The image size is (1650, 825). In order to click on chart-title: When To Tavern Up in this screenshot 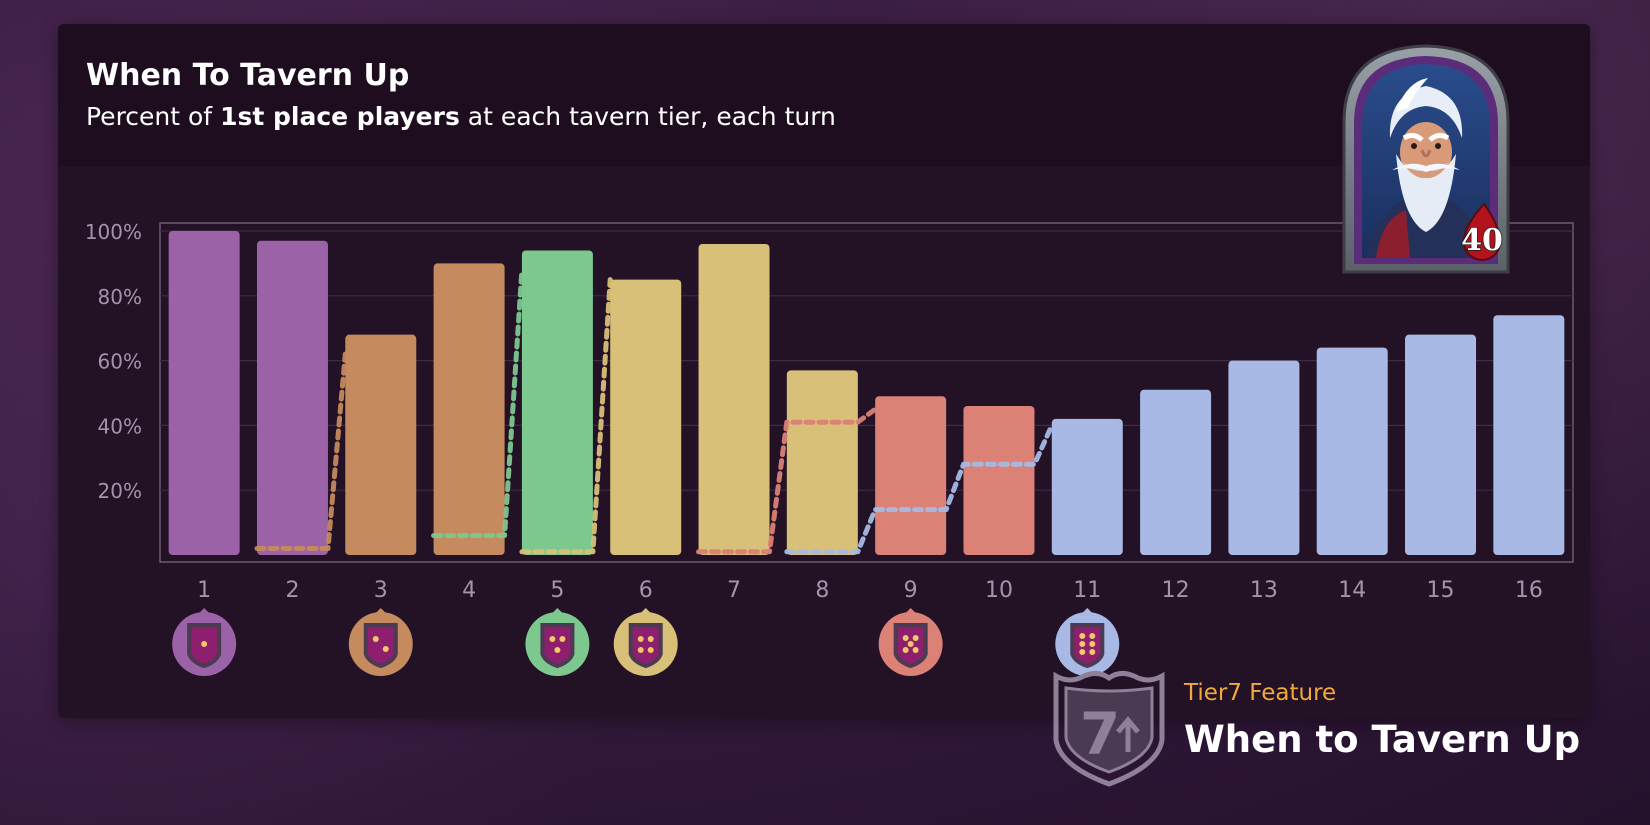, I will do `click(248, 75)`.